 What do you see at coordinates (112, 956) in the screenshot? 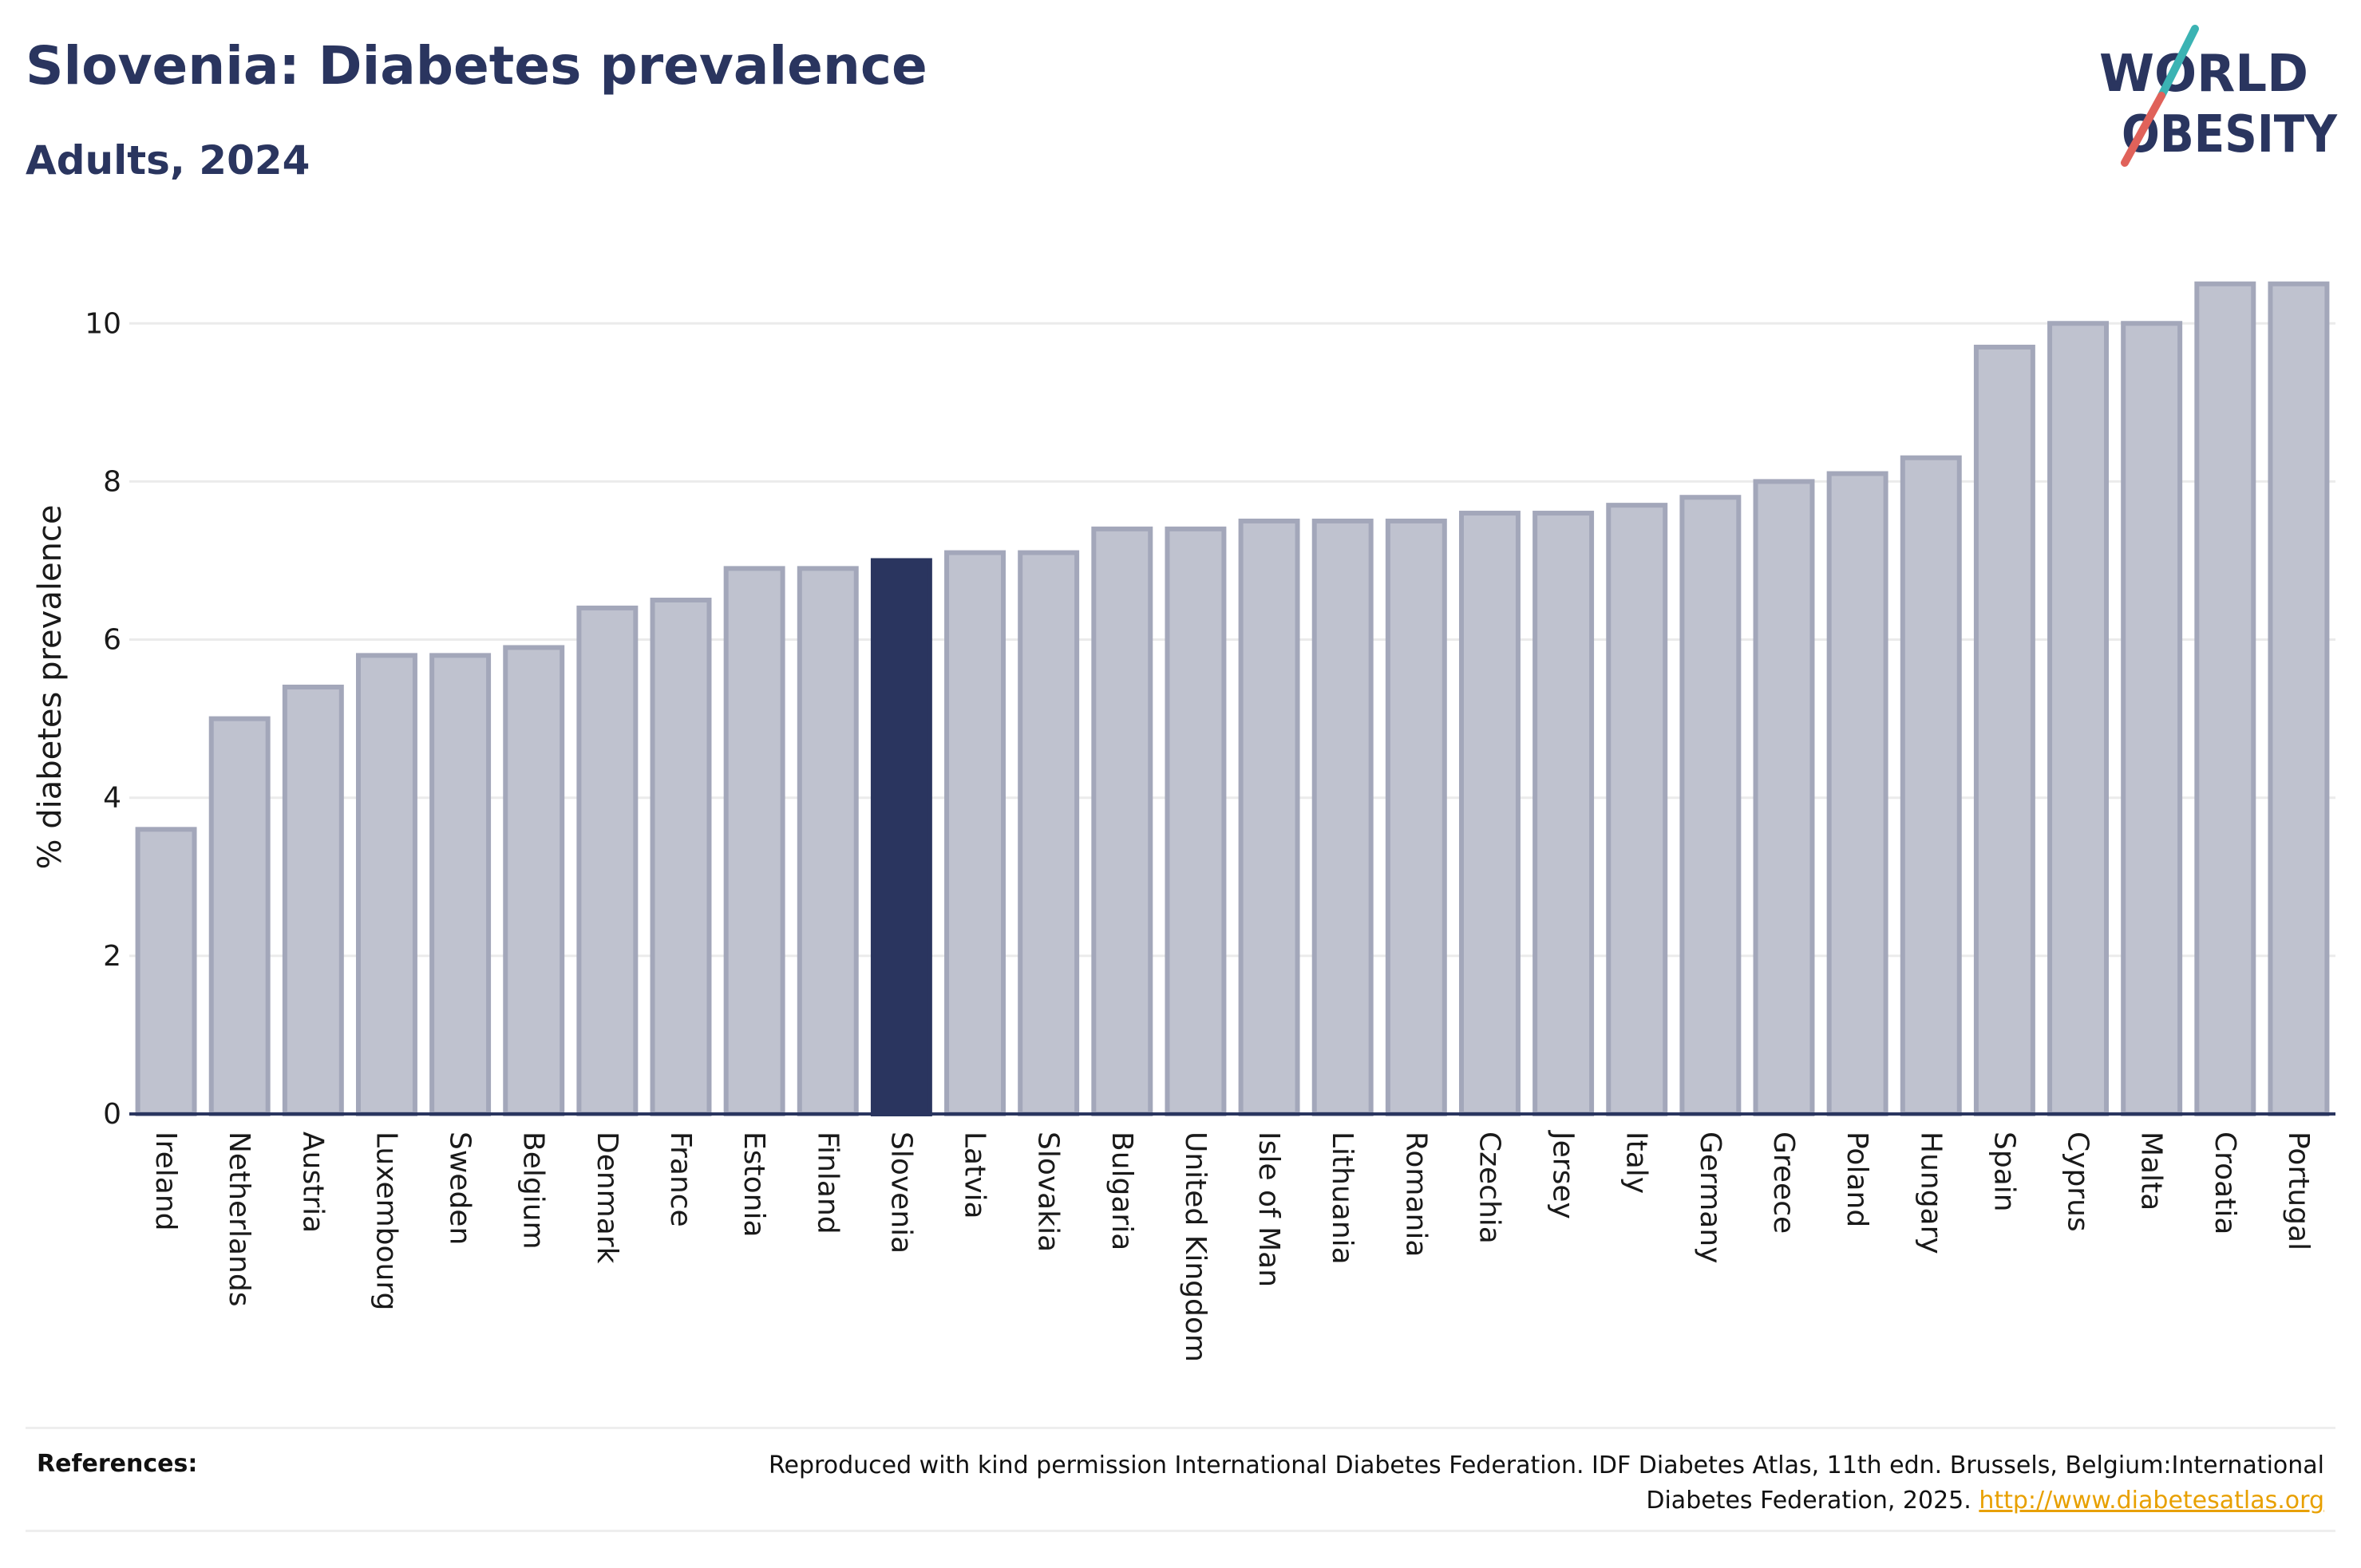
I see `y-tick-label: 2` at bounding box center [112, 956].